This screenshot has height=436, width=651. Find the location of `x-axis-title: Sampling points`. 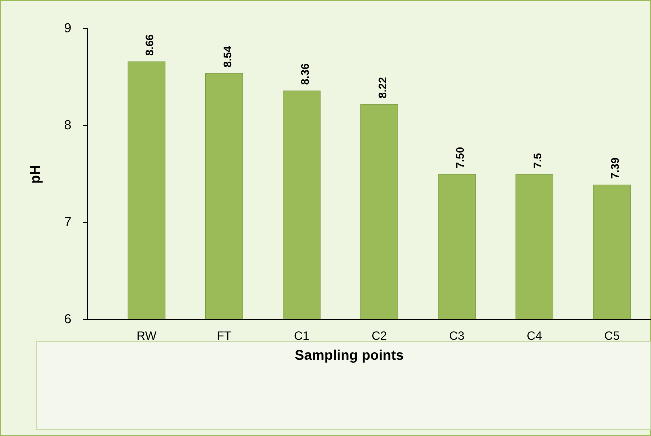

x-axis-title: Sampling points is located at coordinates (349, 355).